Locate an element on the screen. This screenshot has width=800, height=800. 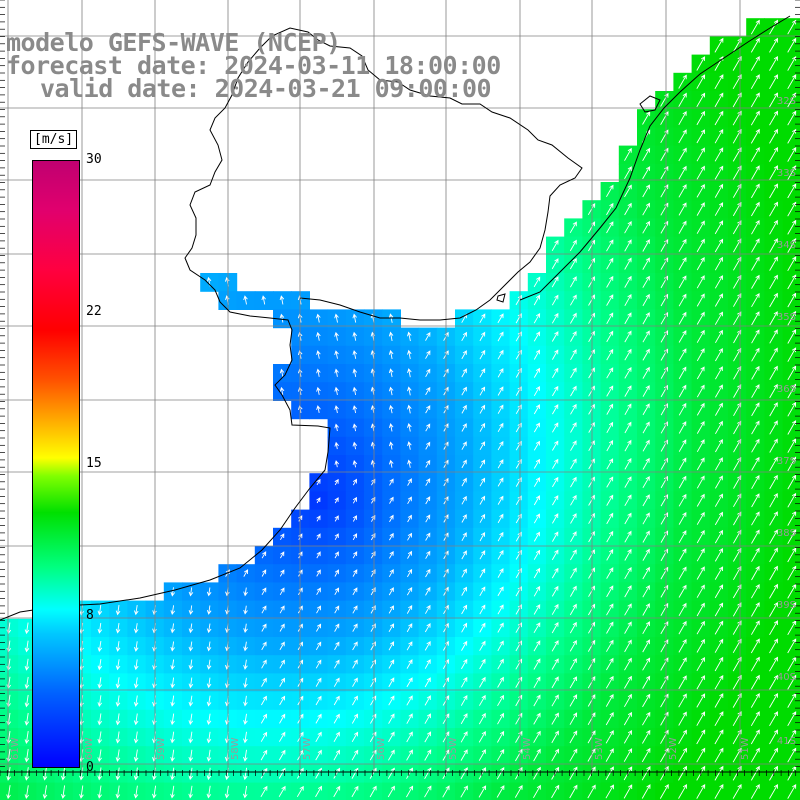
lon-label: 53W is located at coordinates (599, 748).